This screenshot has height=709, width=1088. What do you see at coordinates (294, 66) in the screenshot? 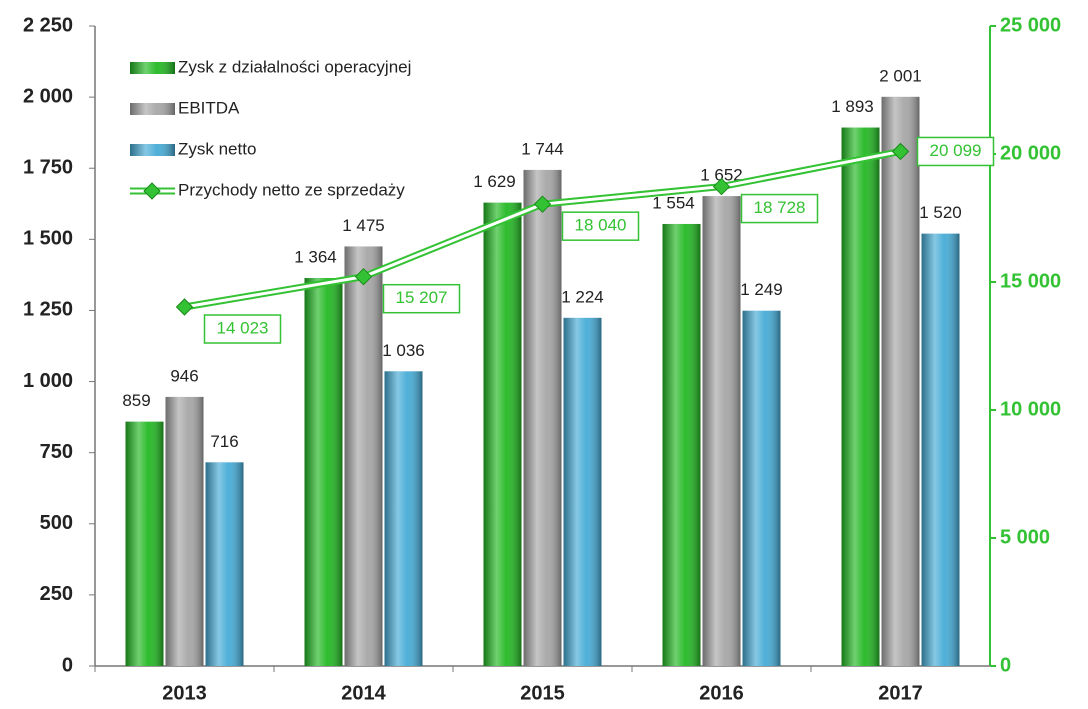
I see `legend-label: Zysk z działalności operacyjnej` at bounding box center [294, 66].